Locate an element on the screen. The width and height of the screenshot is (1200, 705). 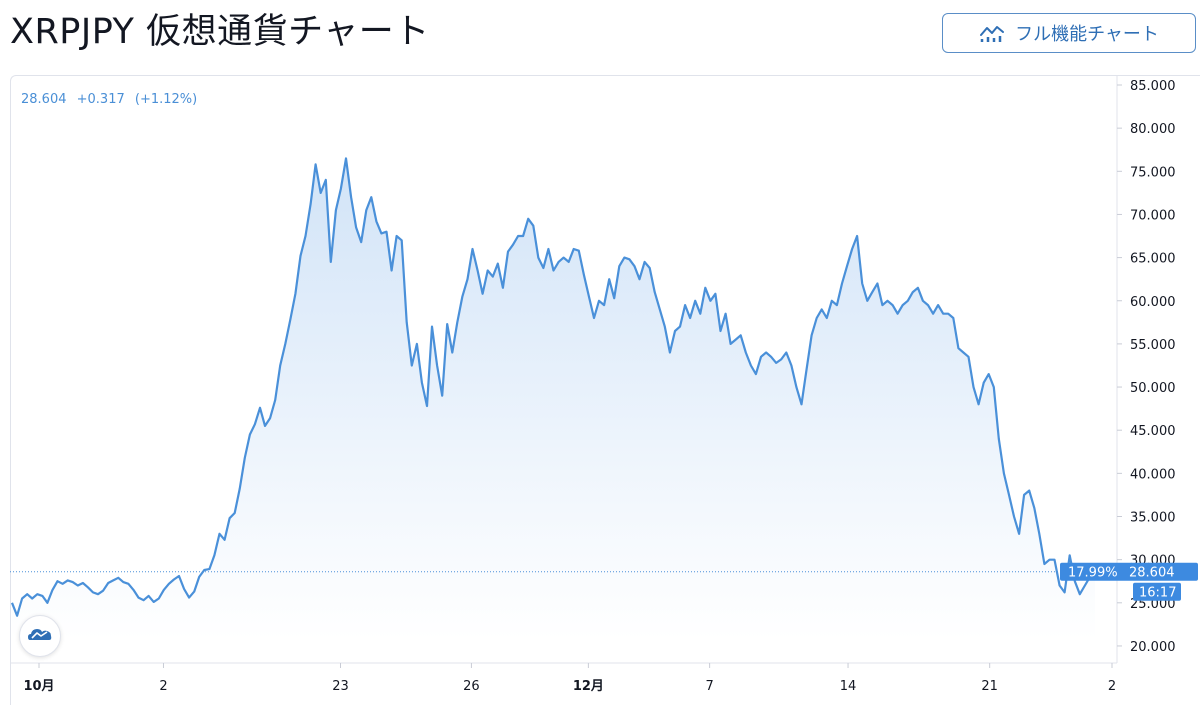
time-axis: 10月 2 23 26 12月 7 14 21 2 is located at coordinates (569, 678).